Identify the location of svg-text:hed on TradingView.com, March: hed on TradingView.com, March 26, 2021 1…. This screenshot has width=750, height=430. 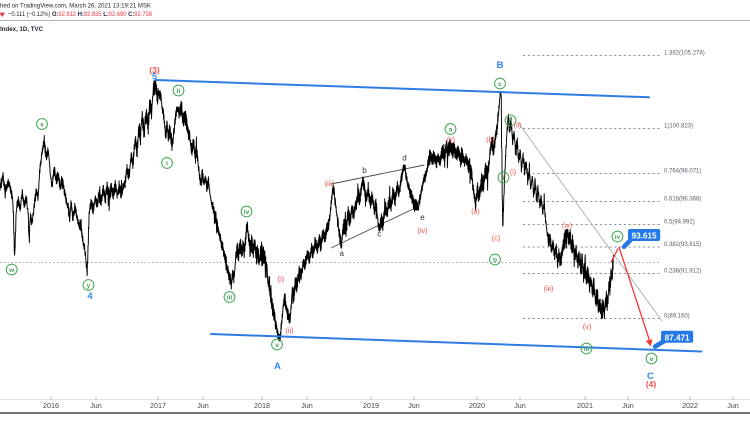
(76, 6).